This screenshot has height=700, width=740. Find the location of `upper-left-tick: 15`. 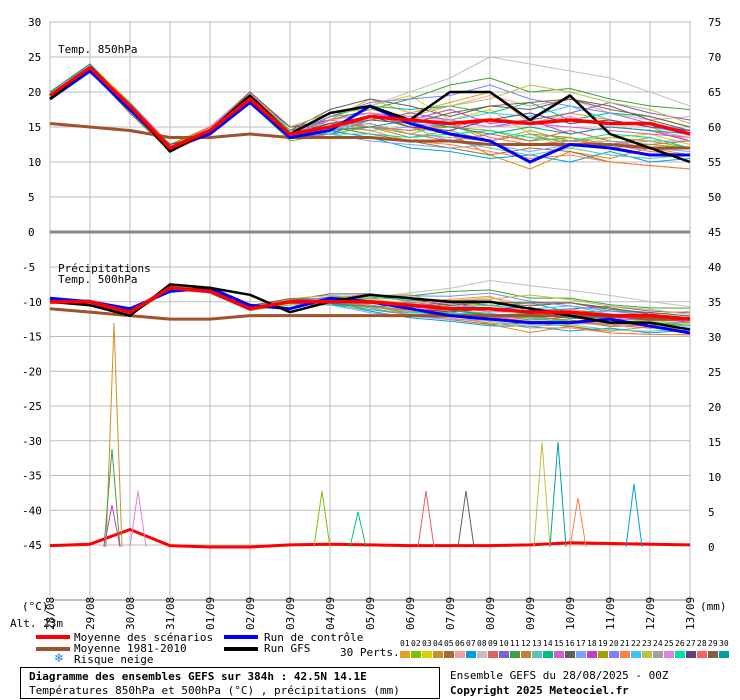

upper-left-tick: 15 is located at coordinates (34, 127).